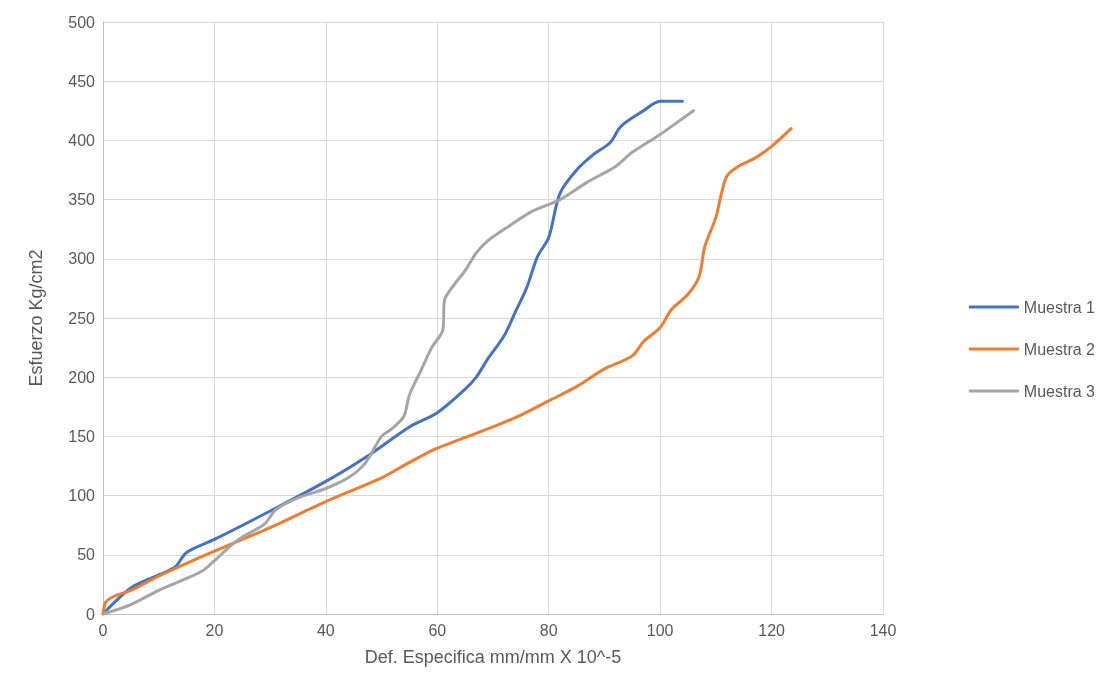 The image size is (1105, 698). I want to click on legend-label: Muestra 1, so click(1059, 307).